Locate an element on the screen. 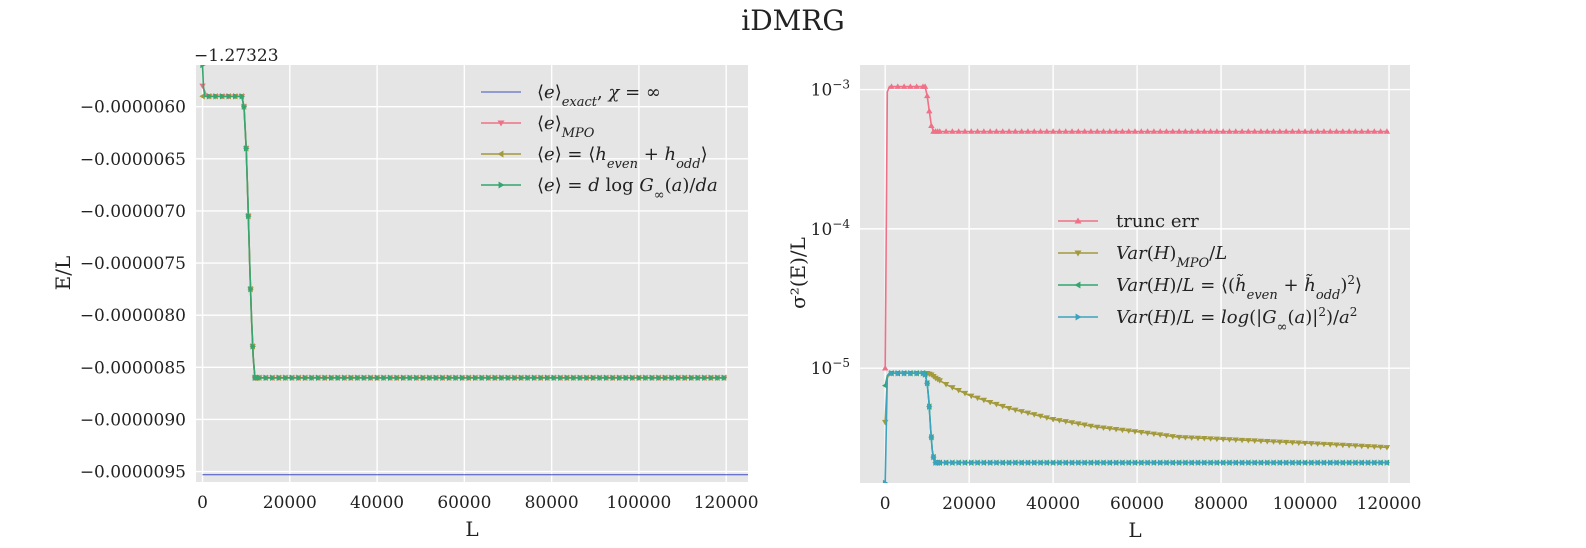 This screenshot has height=548, width=1586. legend-label-3-part: H is located at coordinates (1161, 285).